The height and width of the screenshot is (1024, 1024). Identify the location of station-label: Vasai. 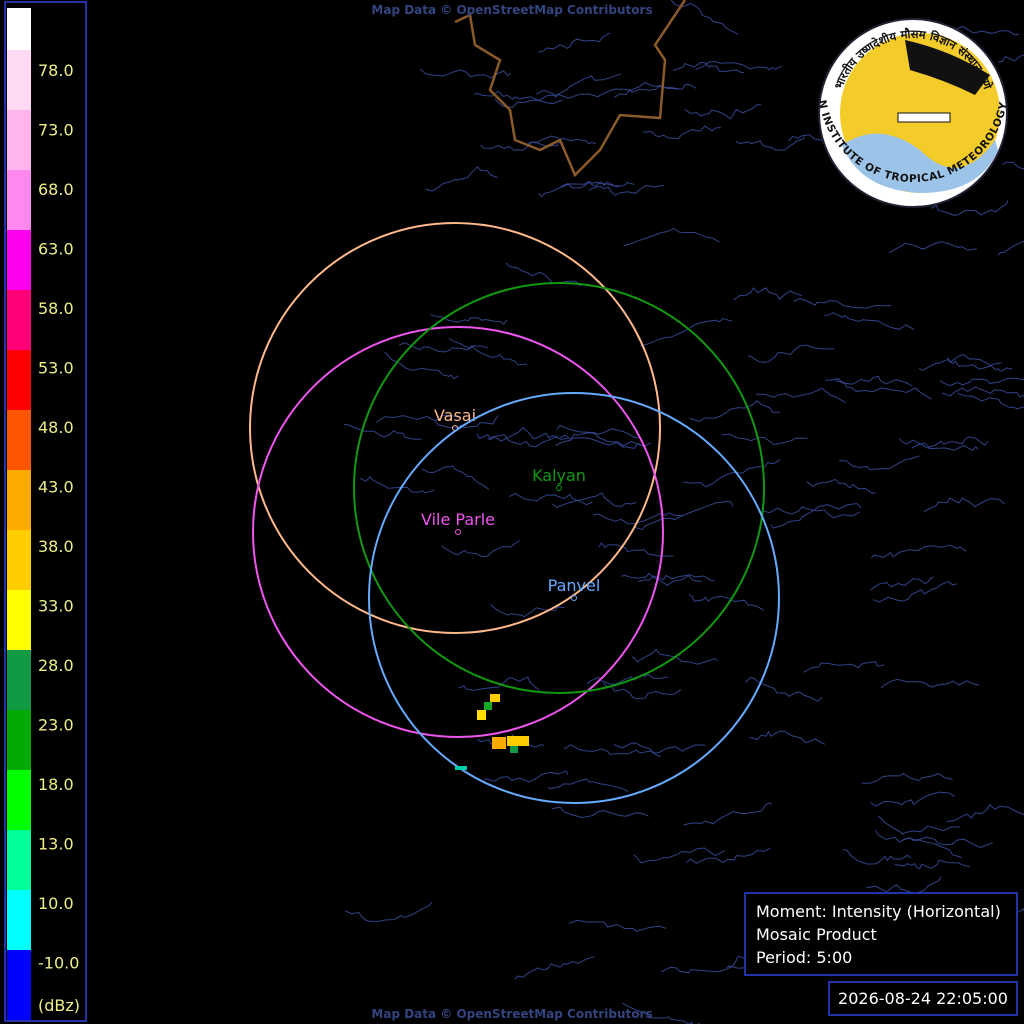
(455, 415).